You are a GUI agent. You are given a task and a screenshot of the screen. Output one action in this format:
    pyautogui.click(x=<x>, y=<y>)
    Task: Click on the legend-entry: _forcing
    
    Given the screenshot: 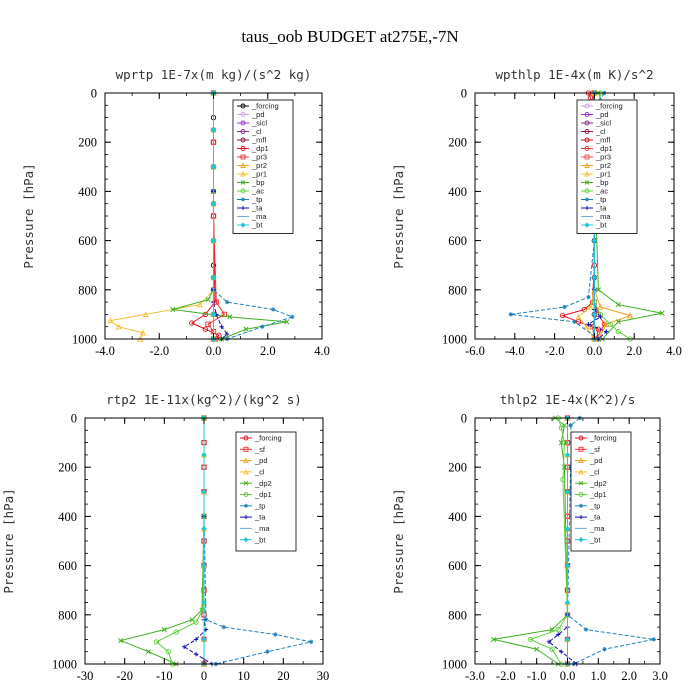 What is the action you would take?
    pyautogui.click(x=265, y=106)
    